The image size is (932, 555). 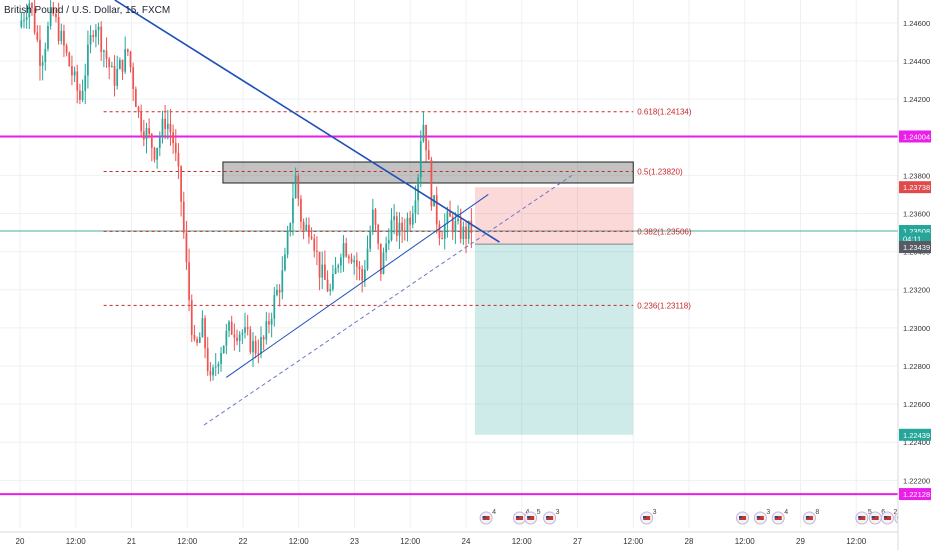 What do you see at coordinates (800, 541) in the screenshot?
I see `x-axis-tick-label: 29` at bounding box center [800, 541].